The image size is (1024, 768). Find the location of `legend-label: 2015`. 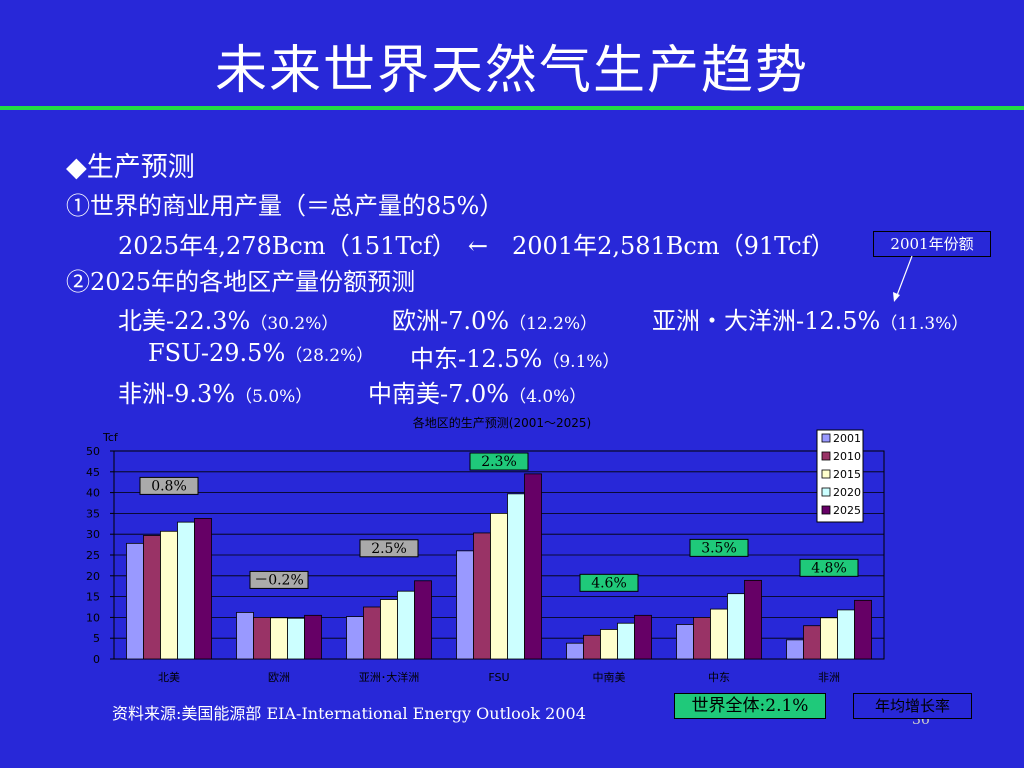

legend-label: 2015 is located at coordinates (847, 474).